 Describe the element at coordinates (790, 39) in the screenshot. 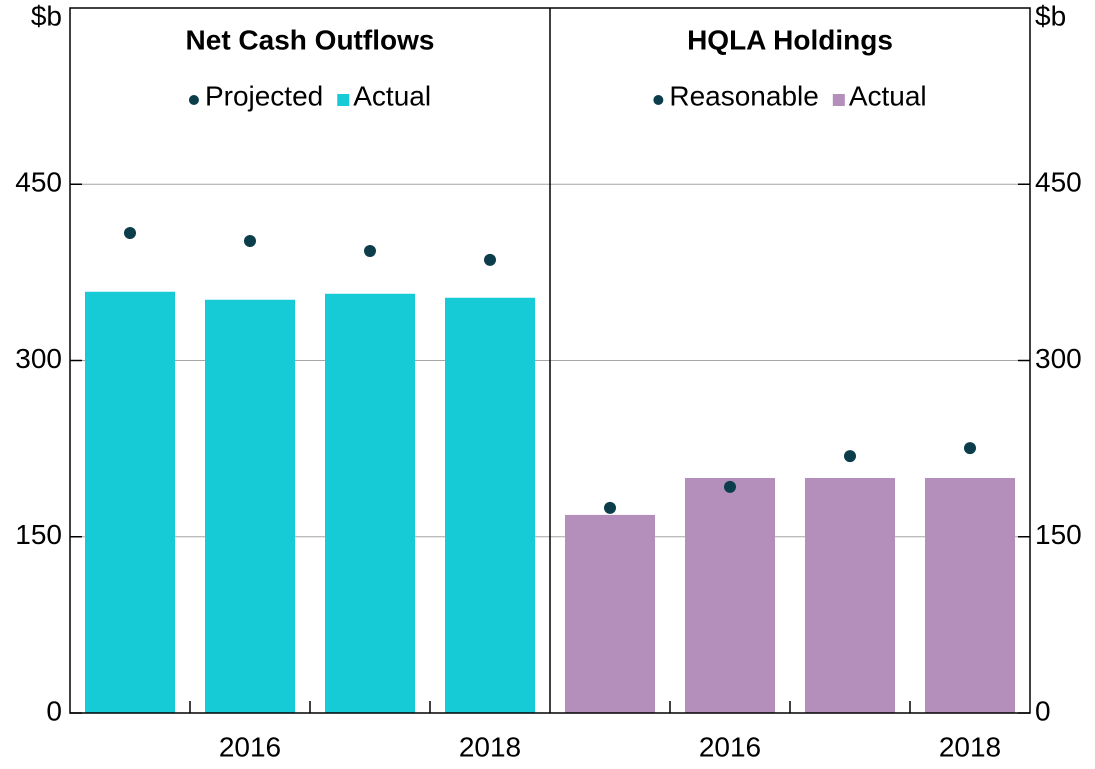

I see `panel-title: HQLA Holdings` at that location.